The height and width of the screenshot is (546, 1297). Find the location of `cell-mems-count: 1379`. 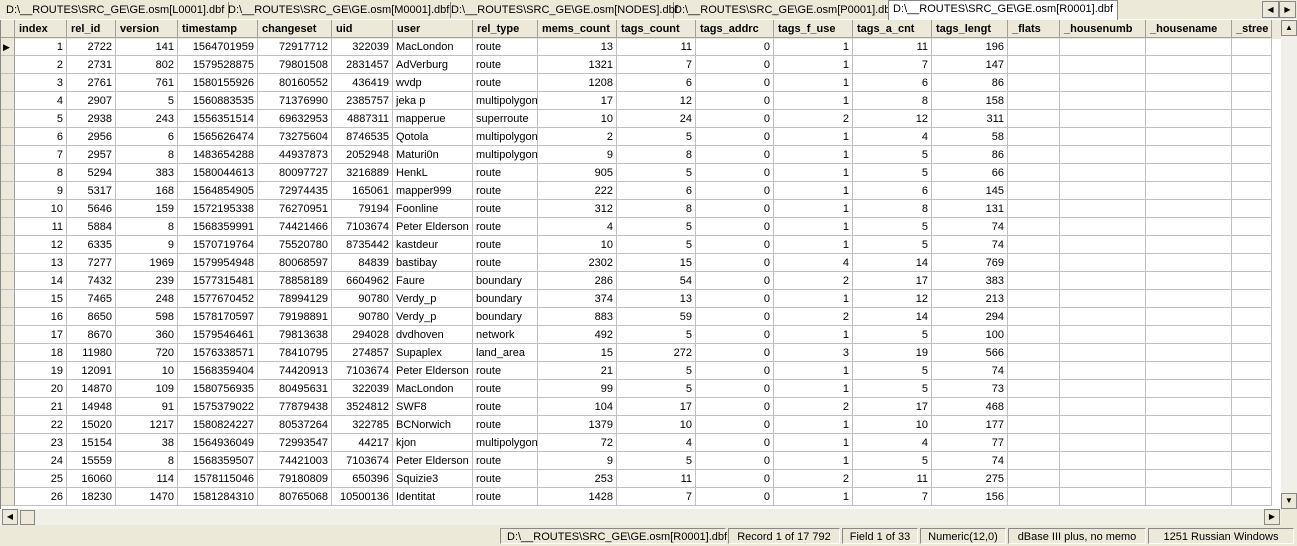

cell-mems-count: 1379 is located at coordinates (577, 425).